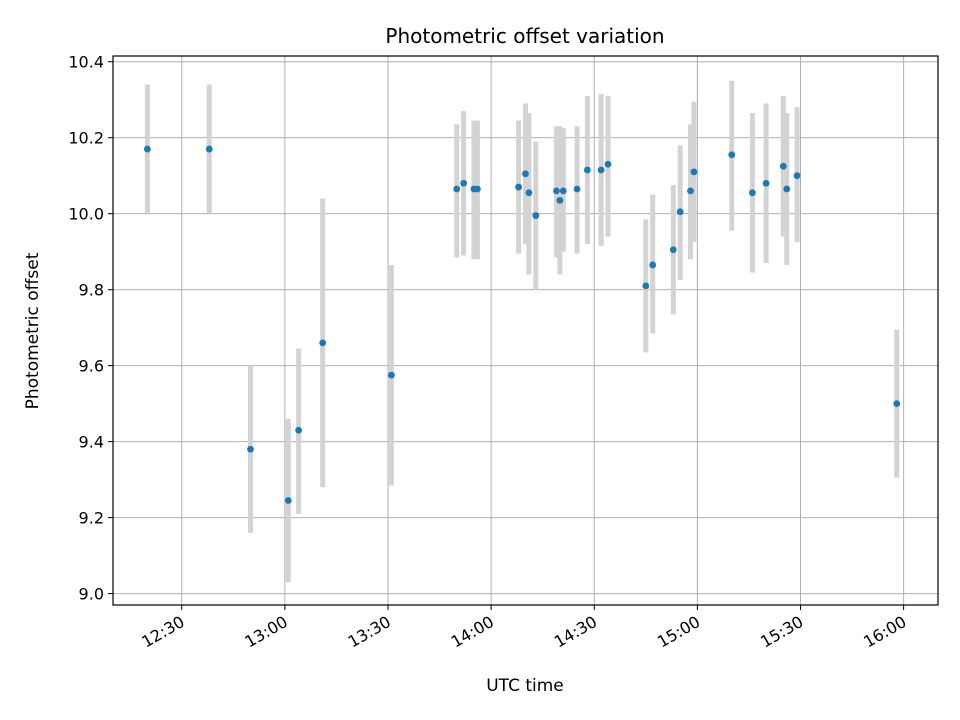  I want to click on y-tick-label: 9.0, so click(91, 594).